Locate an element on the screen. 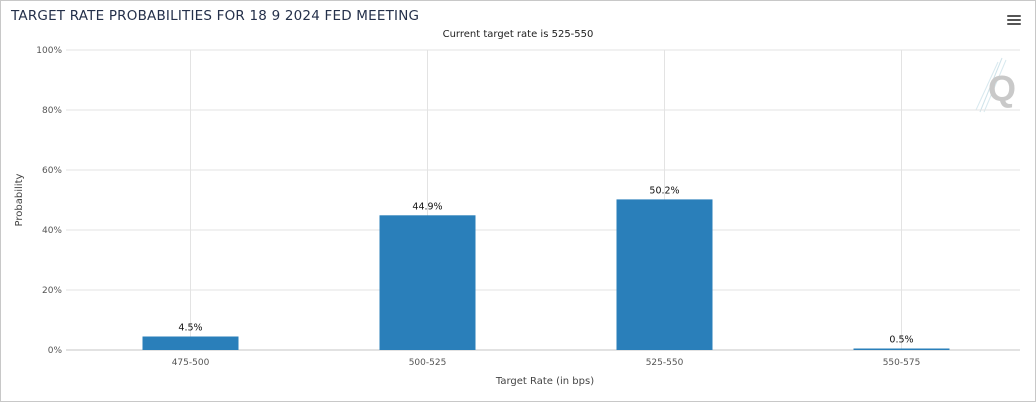 This screenshot has width=1036, height=402. y-tick-label: 80% is located at coordinates (52, 111).